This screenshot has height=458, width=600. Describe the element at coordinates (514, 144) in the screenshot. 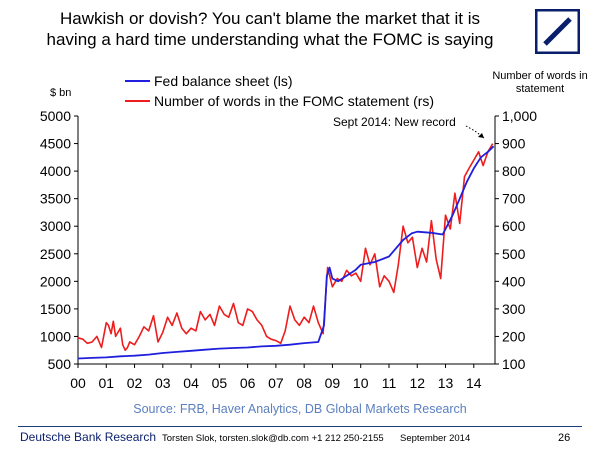

I see `right-tick-label: 900` at that location.